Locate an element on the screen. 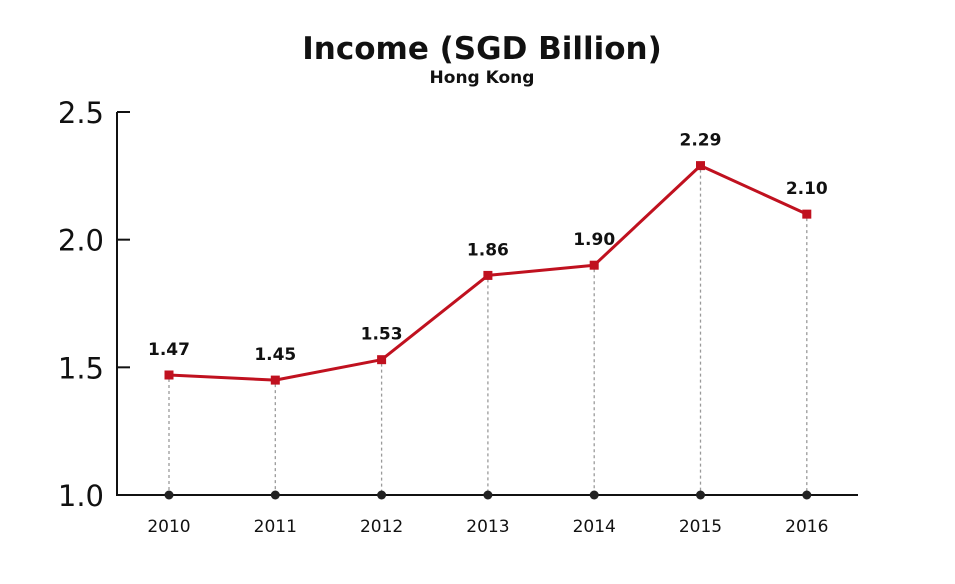  data-label: 1.90 is located at coordinates (594, 240).